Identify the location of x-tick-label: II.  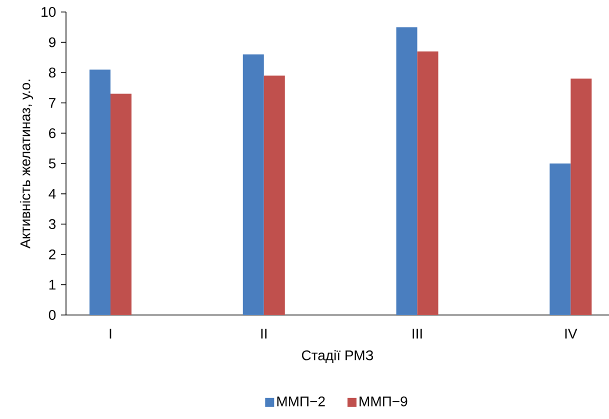
(263, 333).